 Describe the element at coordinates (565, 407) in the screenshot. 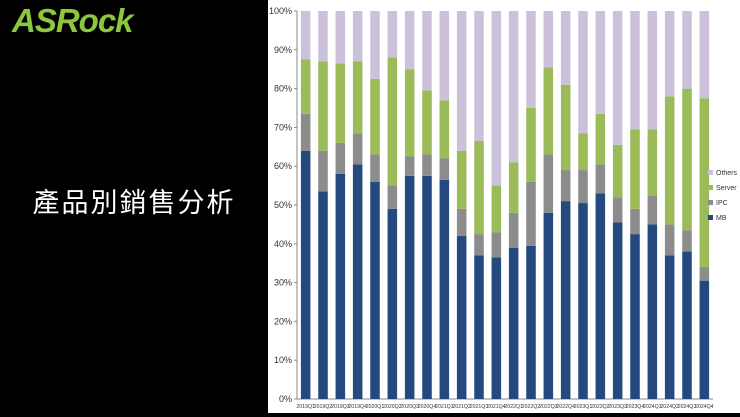

I see `x-tick-label: 2022Q4` at that location.